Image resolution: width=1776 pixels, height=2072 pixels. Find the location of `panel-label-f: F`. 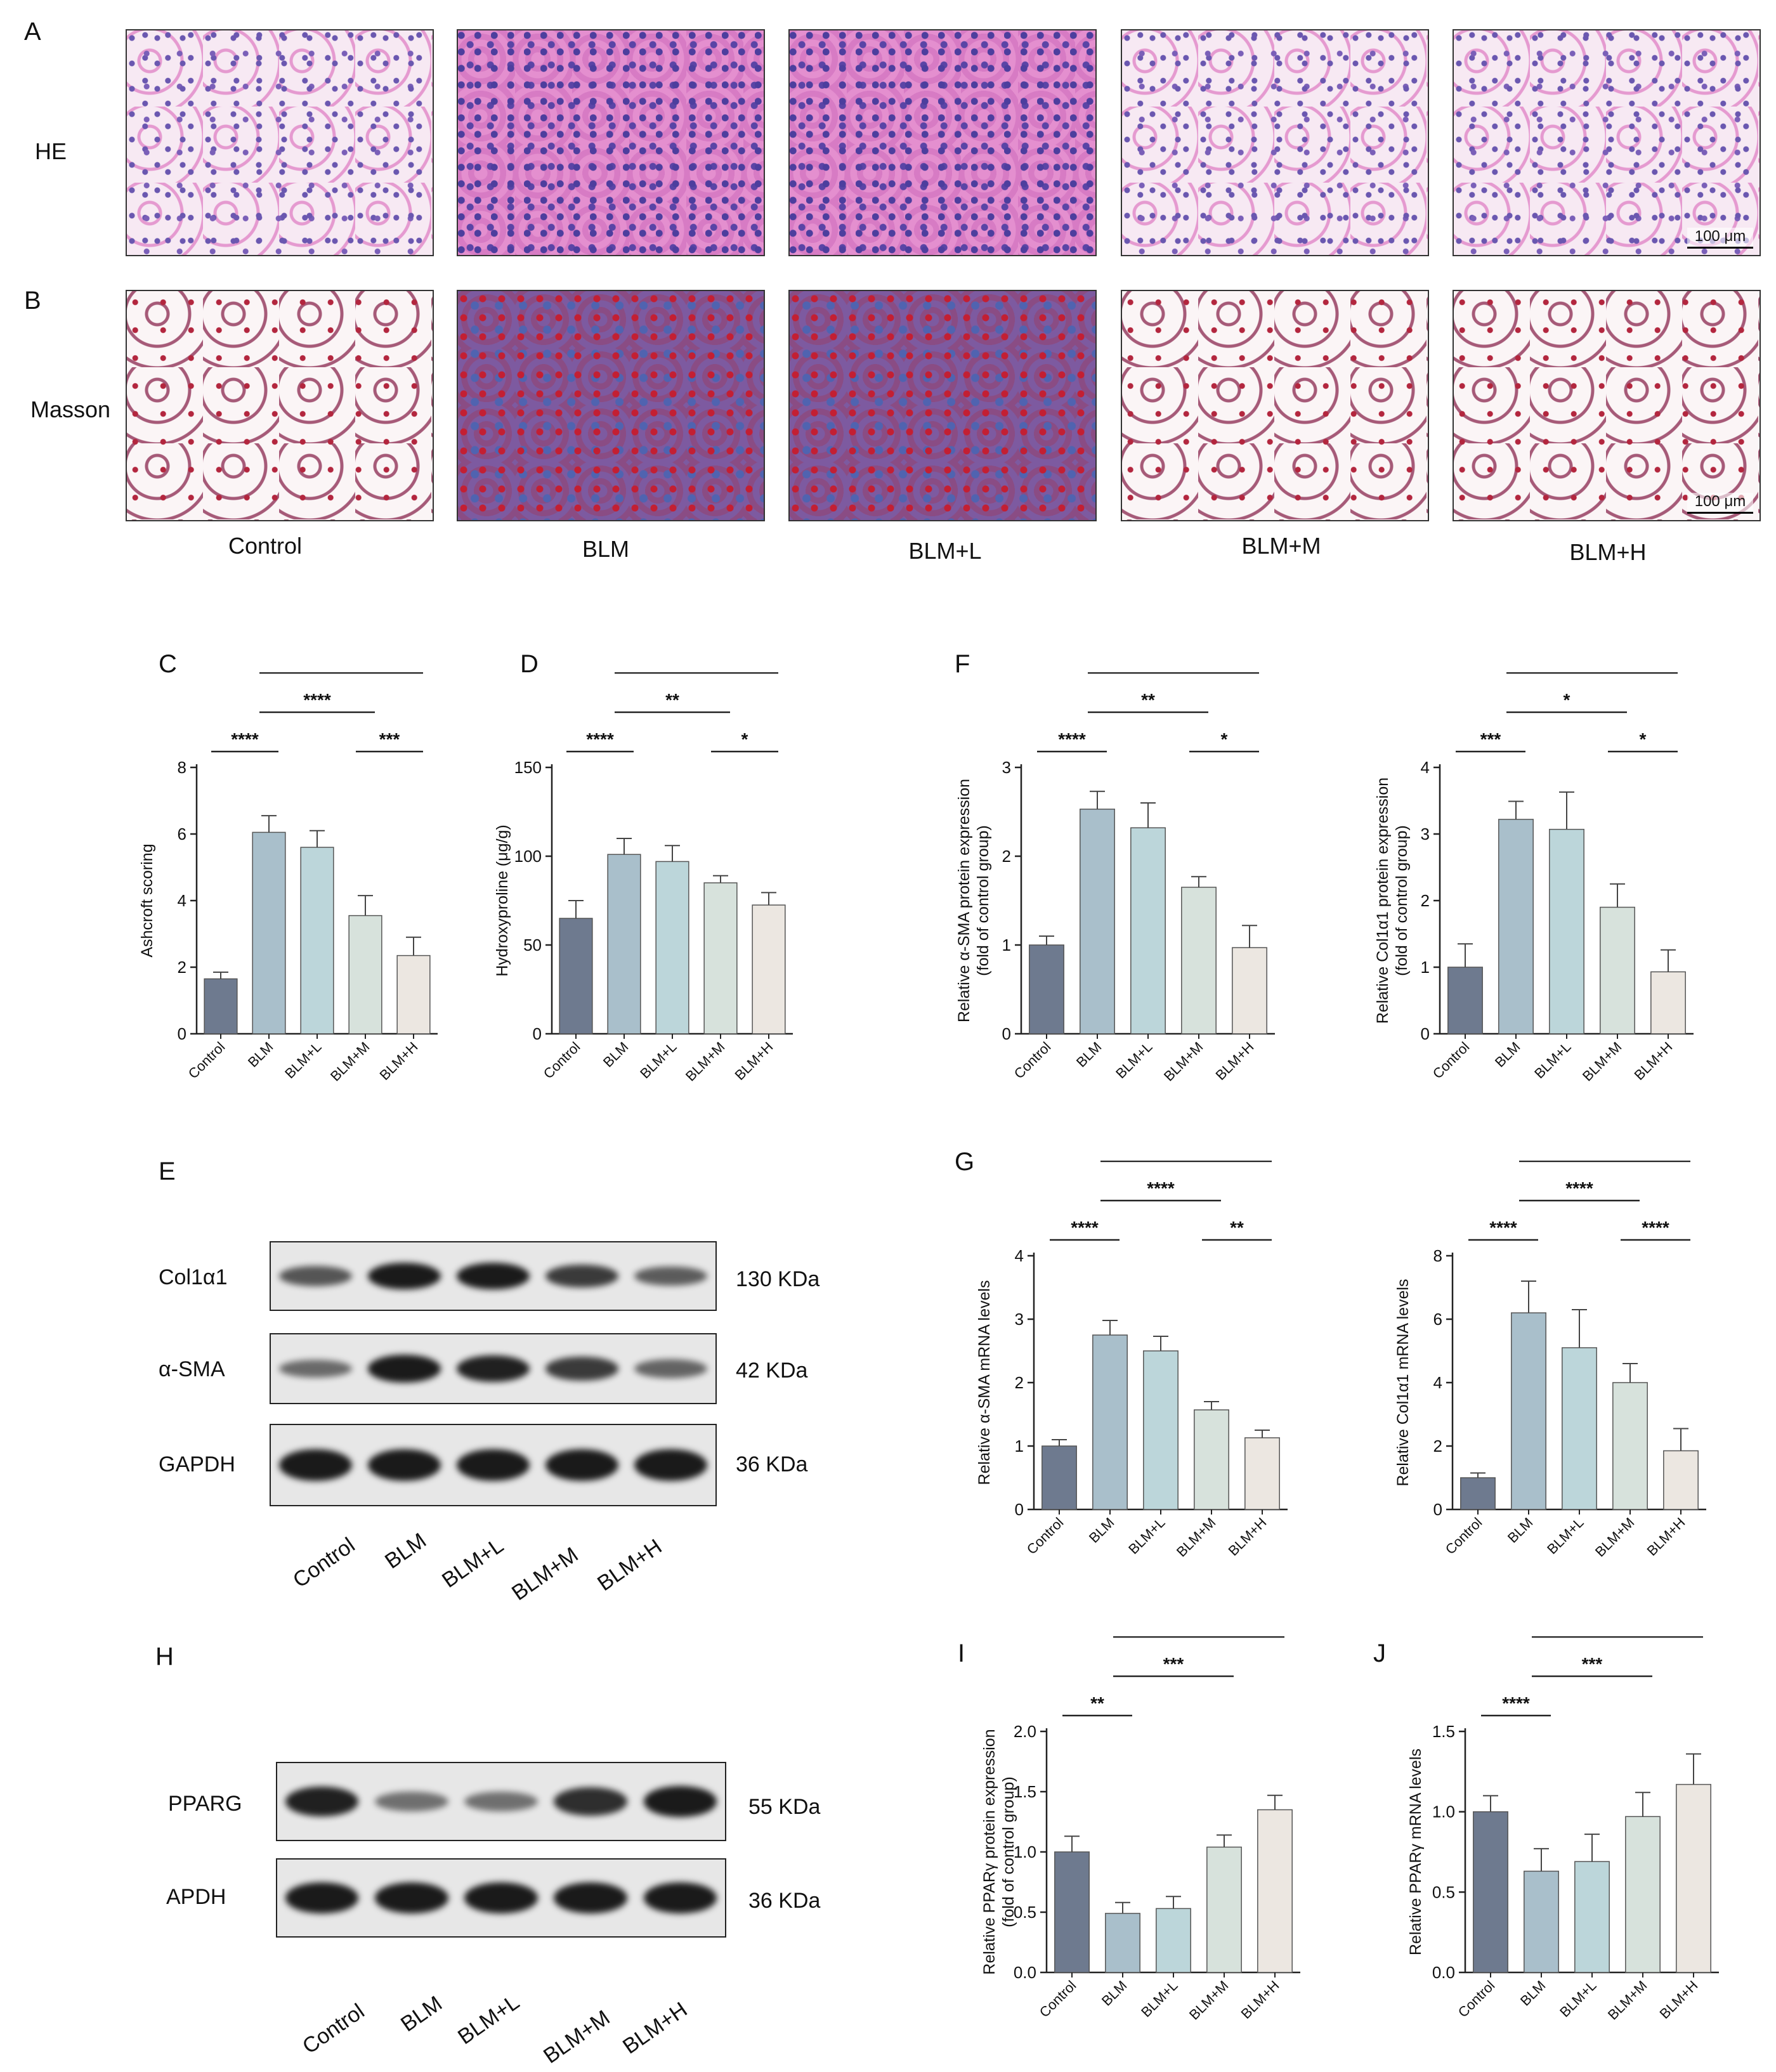

panel-label-f: F is located at coordinates (962, 664).